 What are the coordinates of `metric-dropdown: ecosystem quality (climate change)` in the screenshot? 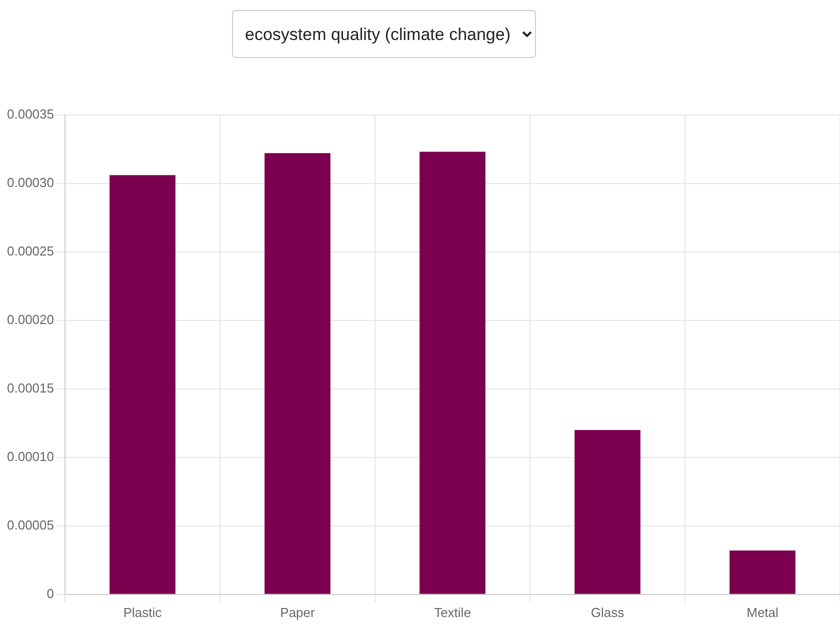 It's located at (384, 34).